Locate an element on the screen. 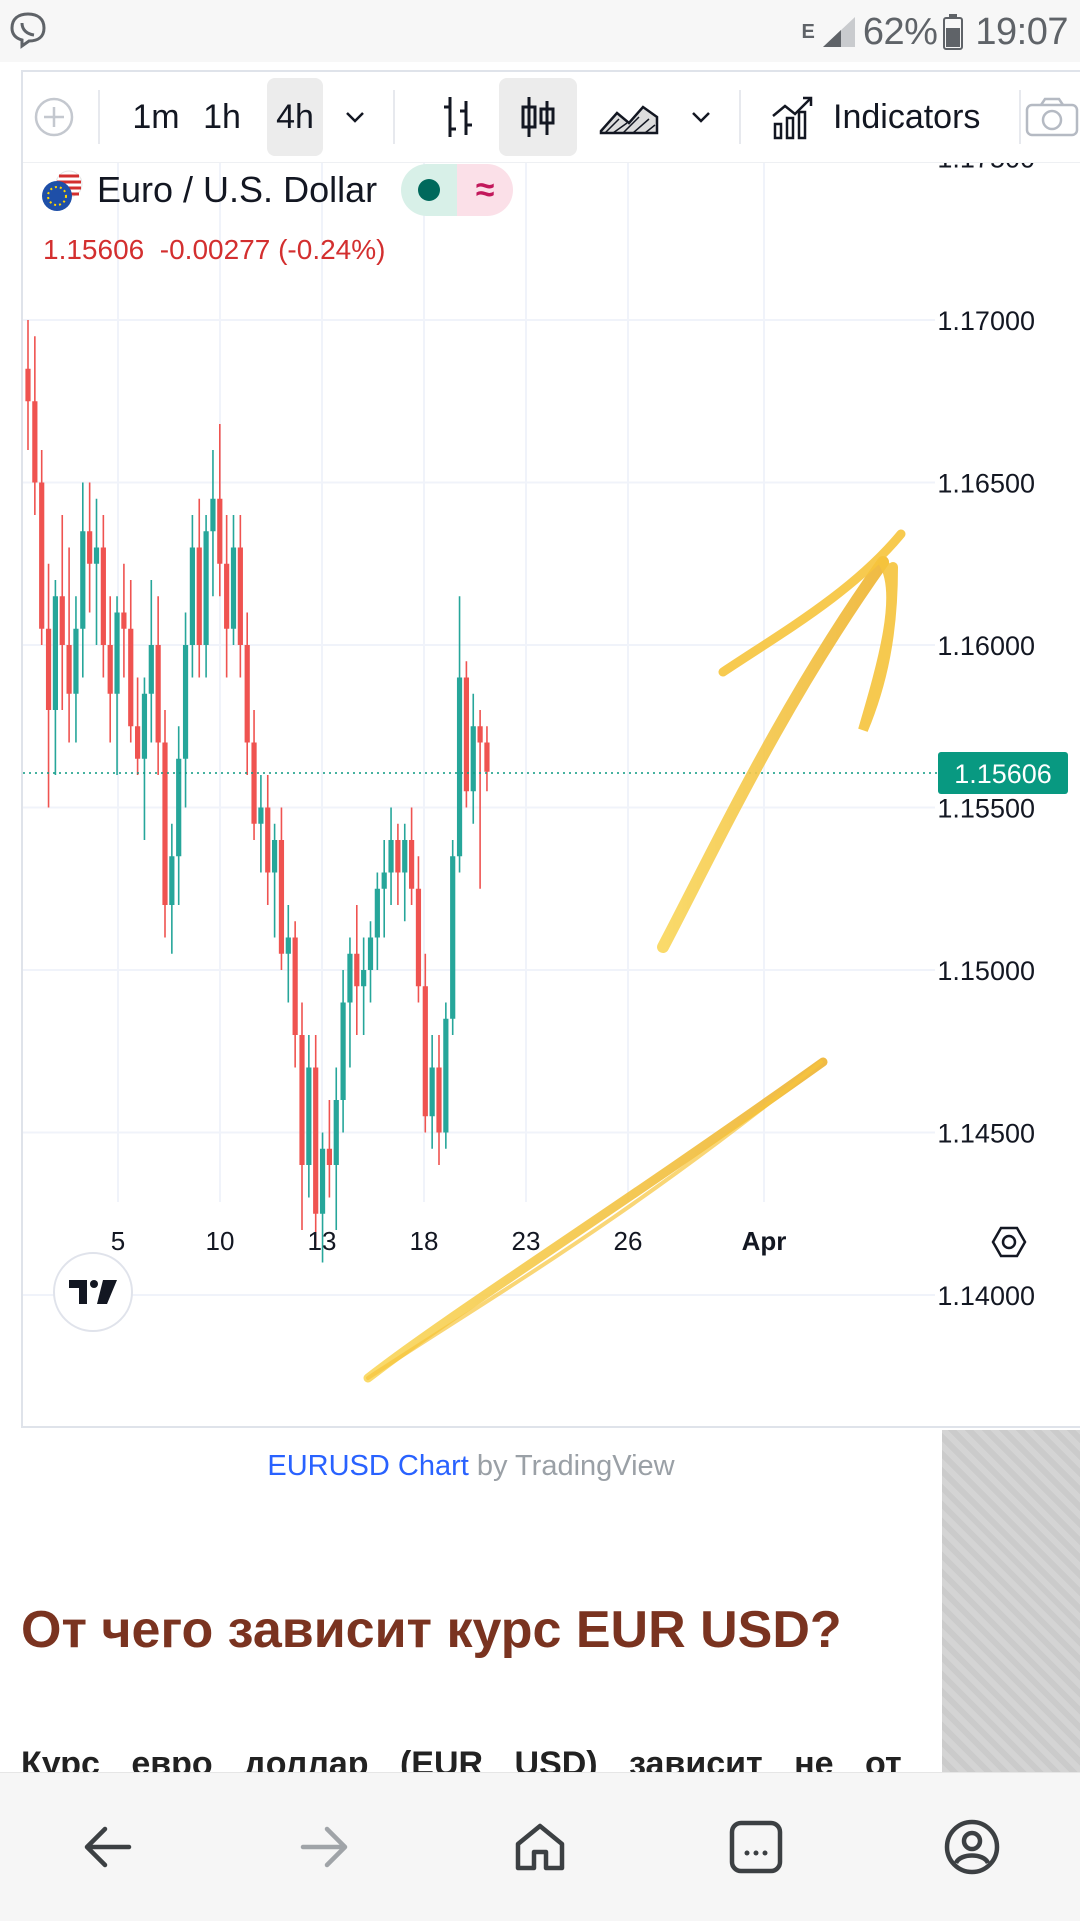 The width and height of the screenshot is (1080, 1921). indicators-button: Indicators is located at coordinates (889, 117).